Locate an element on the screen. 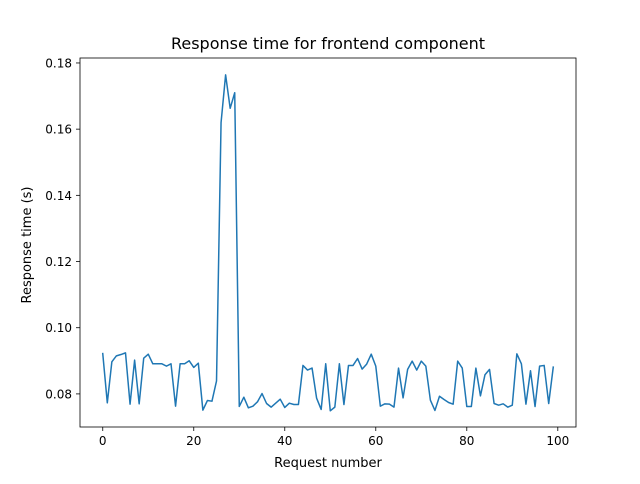 This screenshot has height=484, width=640. y-tick-label: 0.18 is located at coordinates (58, 63).